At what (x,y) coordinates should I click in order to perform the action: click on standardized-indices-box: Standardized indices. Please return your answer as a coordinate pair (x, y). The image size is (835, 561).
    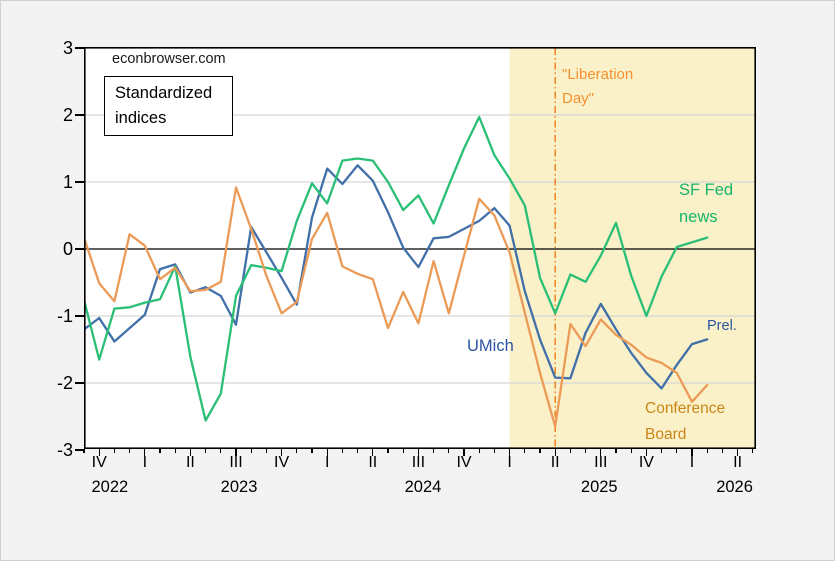
    Looking at the image, I should click on (168, 106).